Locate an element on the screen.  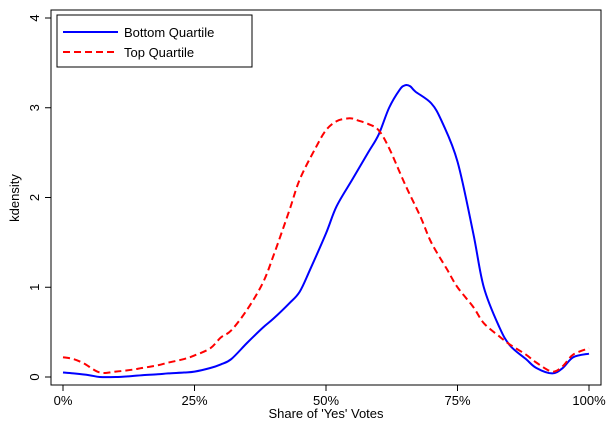
legend-box is located at coordinates (154, 41).